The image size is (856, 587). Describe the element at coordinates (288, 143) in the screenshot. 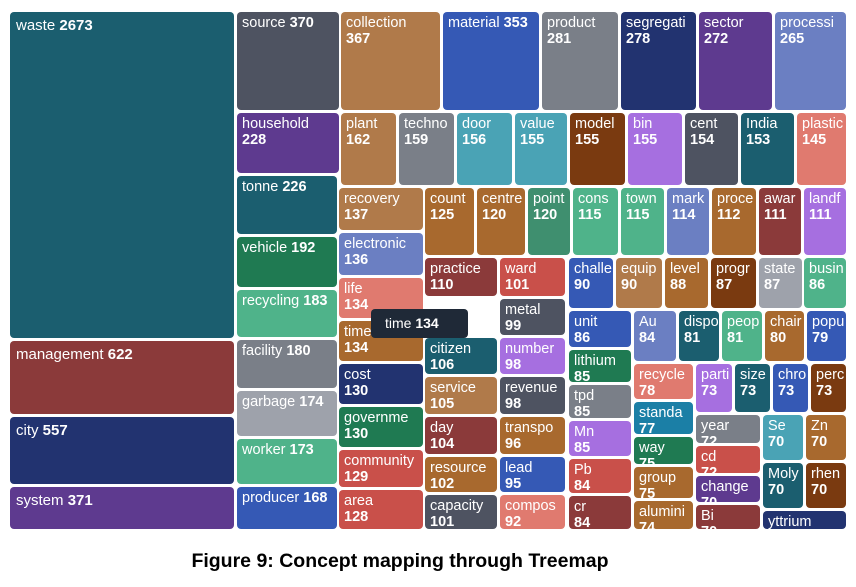

I see `treemap-cell-household: household 228` at that location.